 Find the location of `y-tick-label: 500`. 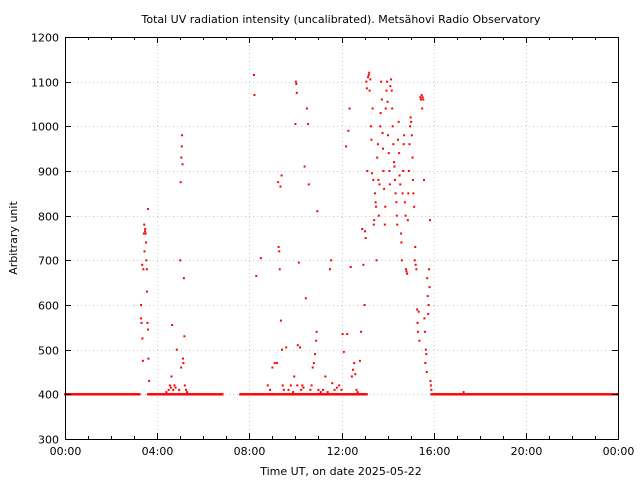

y-tick-label: 500 is located at coordinates (48, 351).